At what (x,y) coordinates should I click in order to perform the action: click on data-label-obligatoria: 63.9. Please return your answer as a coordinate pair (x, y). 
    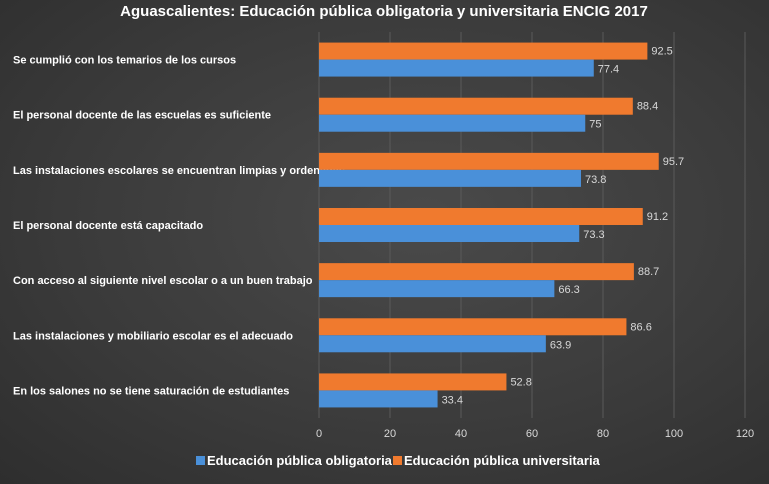
    Looking at the image, I should click on (560, 345).